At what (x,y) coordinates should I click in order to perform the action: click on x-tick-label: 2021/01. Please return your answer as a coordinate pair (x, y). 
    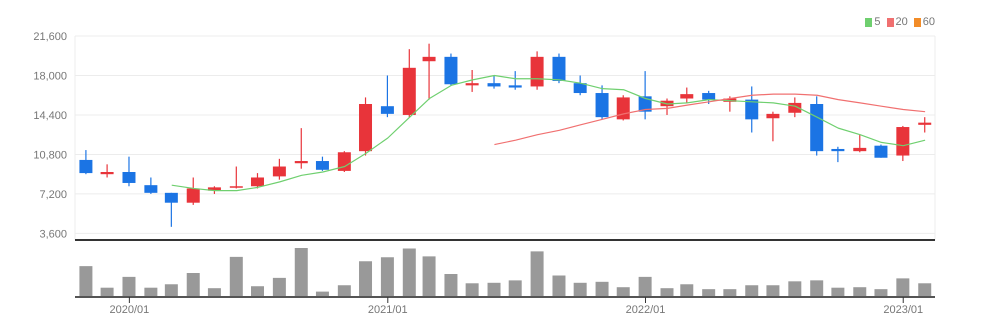
    Looking at the image, I should click on (388, 310).